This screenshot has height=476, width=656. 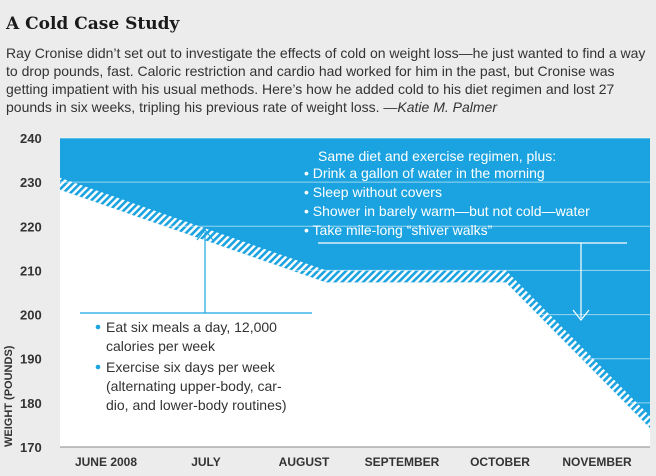 I want to click on chart-title: A Cold Case Study, so click(x=93, y=24).